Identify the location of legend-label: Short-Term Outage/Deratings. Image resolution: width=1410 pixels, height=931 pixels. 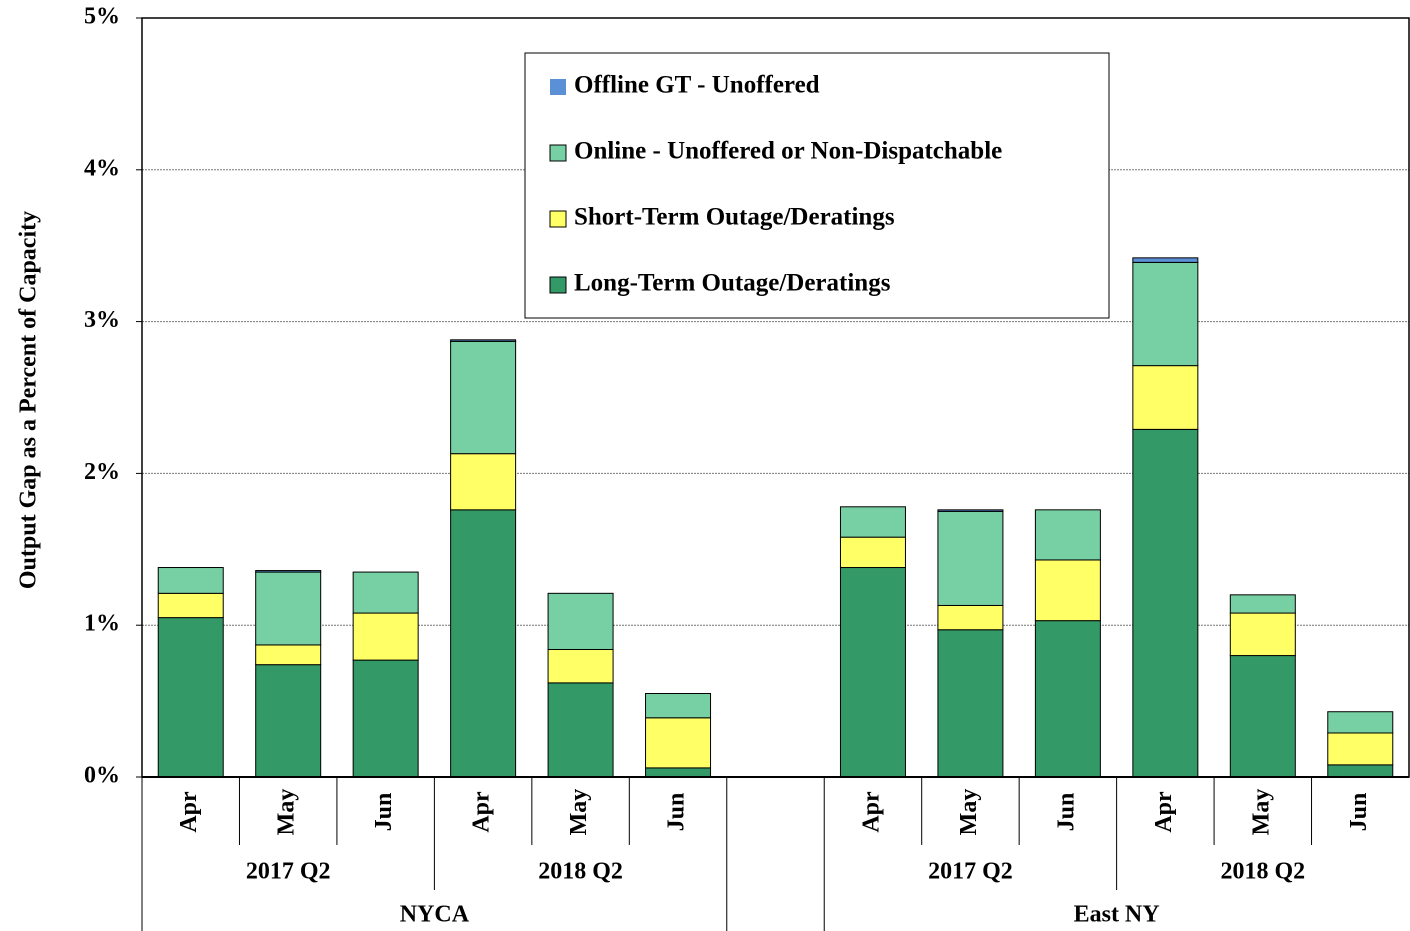
(734, 217).